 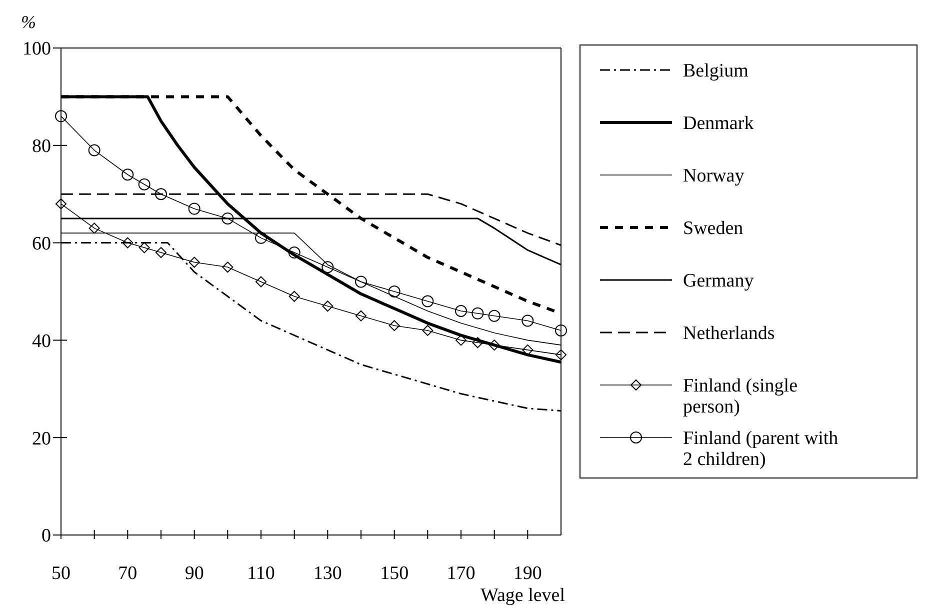 What do you see at coordinates (327, 573) in the screenshot?
I see `x-tick-label: 130` at bounding box center [327, 573].